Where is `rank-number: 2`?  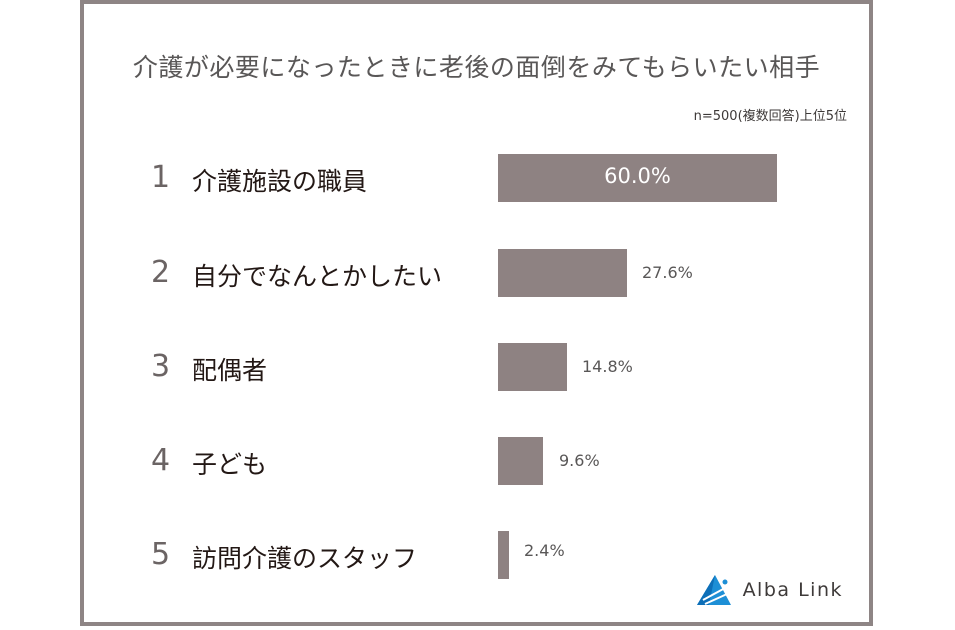
rank-number: 2 is located at coordinates (161, 272).